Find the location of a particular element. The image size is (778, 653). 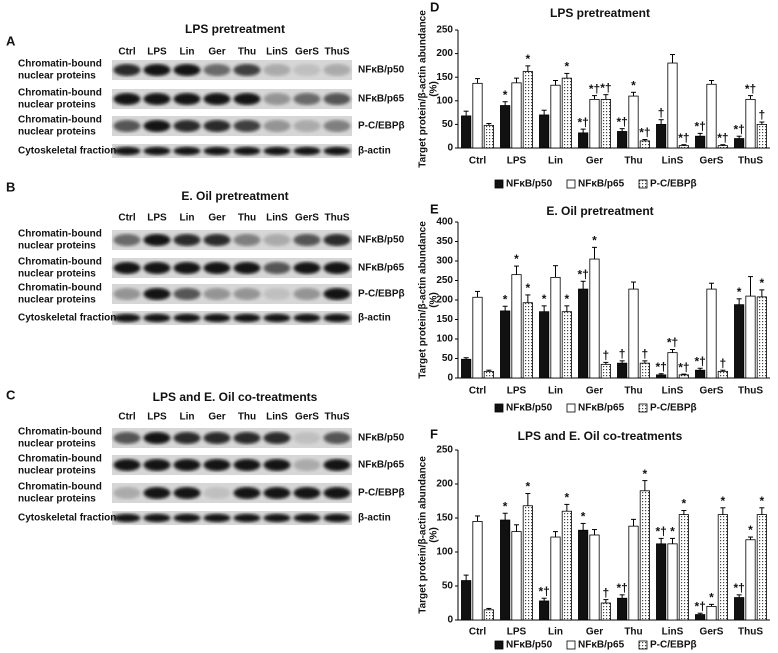

x-tick-label: Lin is located at coordinates (555, 161).